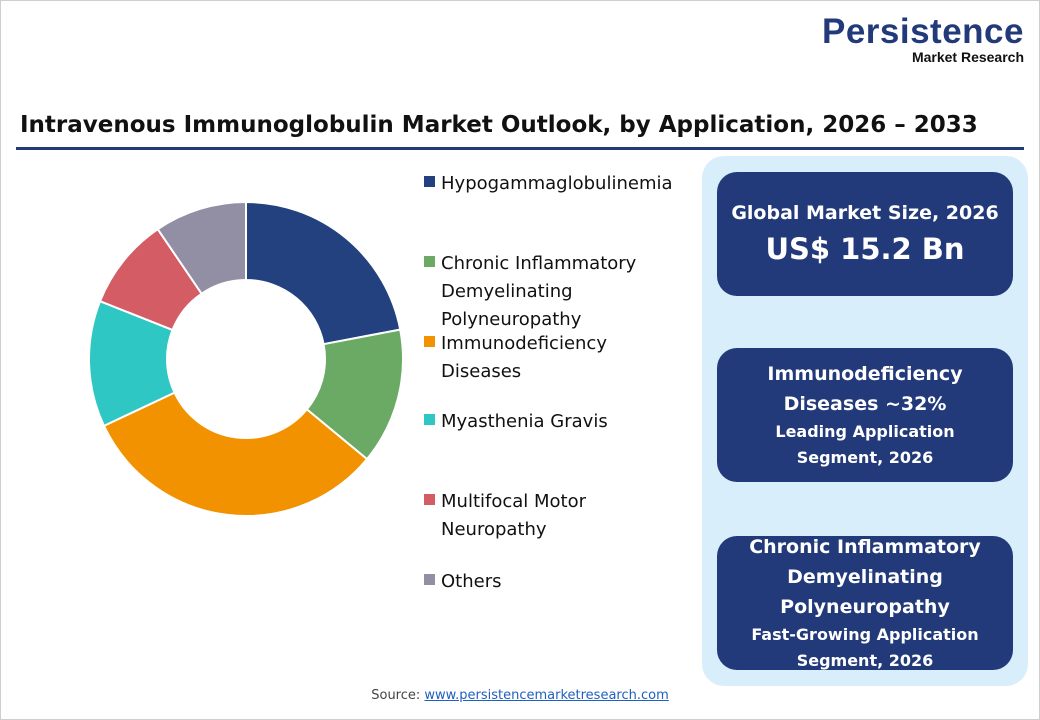 The width and height of the screenshot is (1040, 720). Describe the element at coordinates (520, 148) in the screenshot. I see `title-divider` at that location.